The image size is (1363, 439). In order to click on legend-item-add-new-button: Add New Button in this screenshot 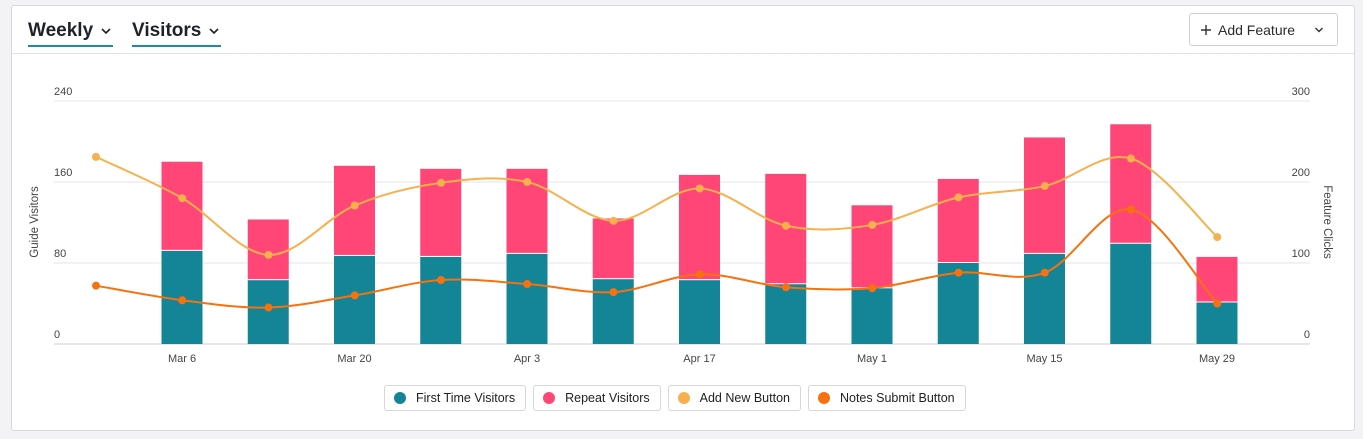, I will do `click(734, 398)`.